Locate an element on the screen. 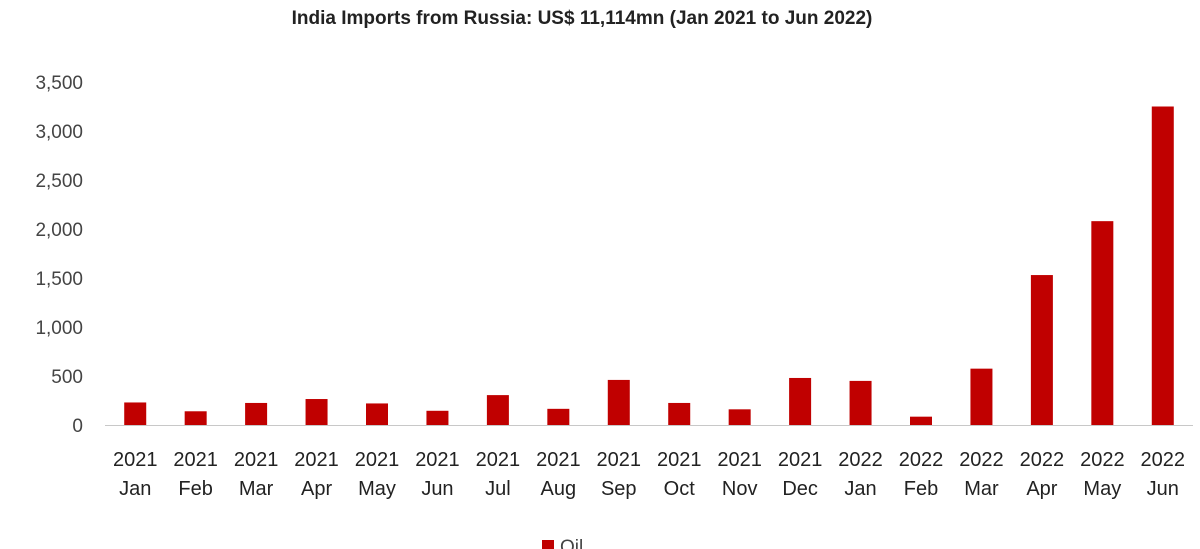 This screenshot has width=1200, height=549. y-axis: 0 500 1,000 1,500 2,000 2,500 3,000 3,500 is located at coordinates (59, 255).